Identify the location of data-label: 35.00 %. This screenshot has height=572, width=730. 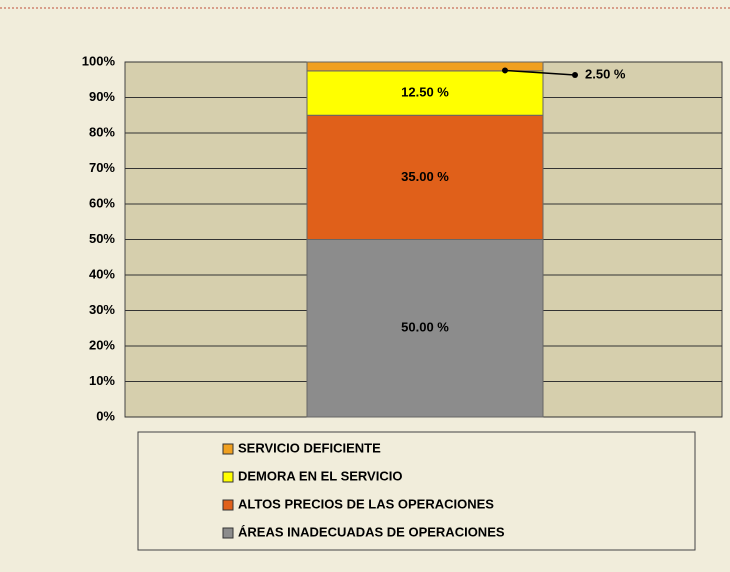
(425, 176).